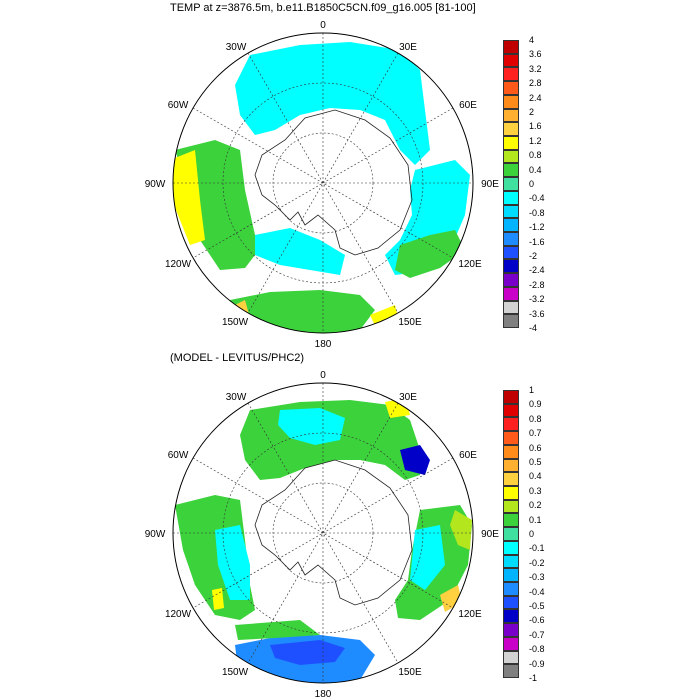  Describe the element at coordinates (537, 606) in the screenshot. I see `colorbar-label: -0.5` at that location.